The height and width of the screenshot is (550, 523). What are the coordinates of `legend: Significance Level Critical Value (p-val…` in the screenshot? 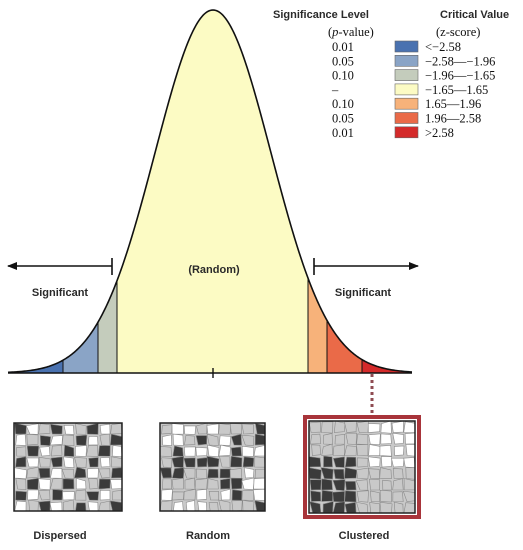 It's located at (391, 74).